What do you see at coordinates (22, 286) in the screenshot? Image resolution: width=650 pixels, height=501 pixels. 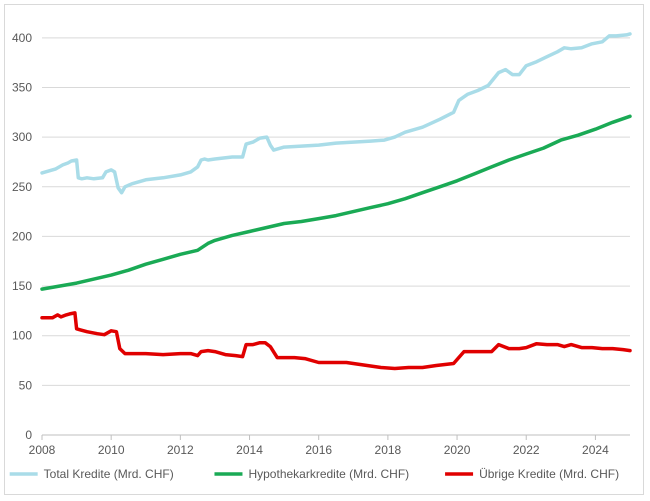 I see `y-tick-label: 150` at bounding box center [22, 286].